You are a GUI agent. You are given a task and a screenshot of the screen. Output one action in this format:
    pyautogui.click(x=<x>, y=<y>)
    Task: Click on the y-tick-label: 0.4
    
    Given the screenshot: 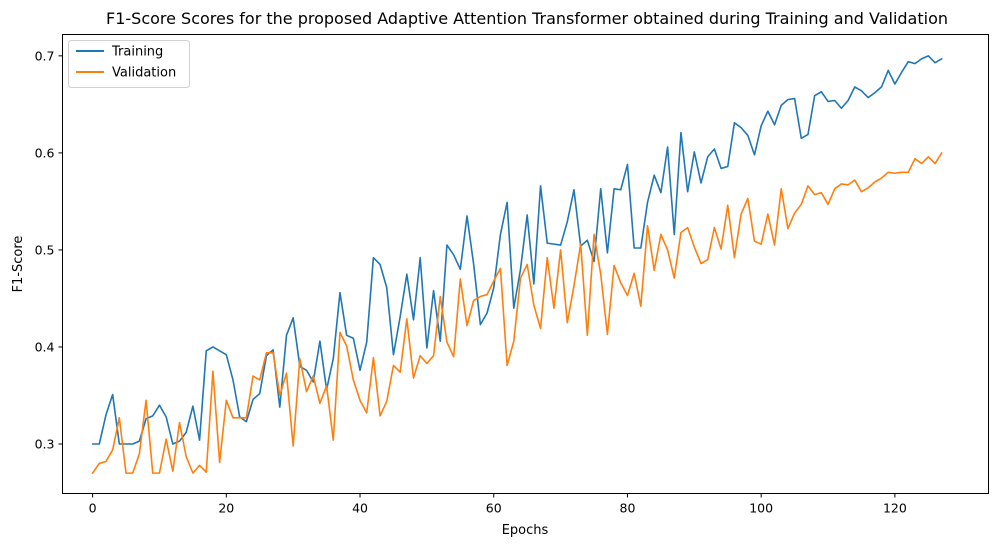 What is the action you would take?
    pyautogui.click(x=45, y=346)
    